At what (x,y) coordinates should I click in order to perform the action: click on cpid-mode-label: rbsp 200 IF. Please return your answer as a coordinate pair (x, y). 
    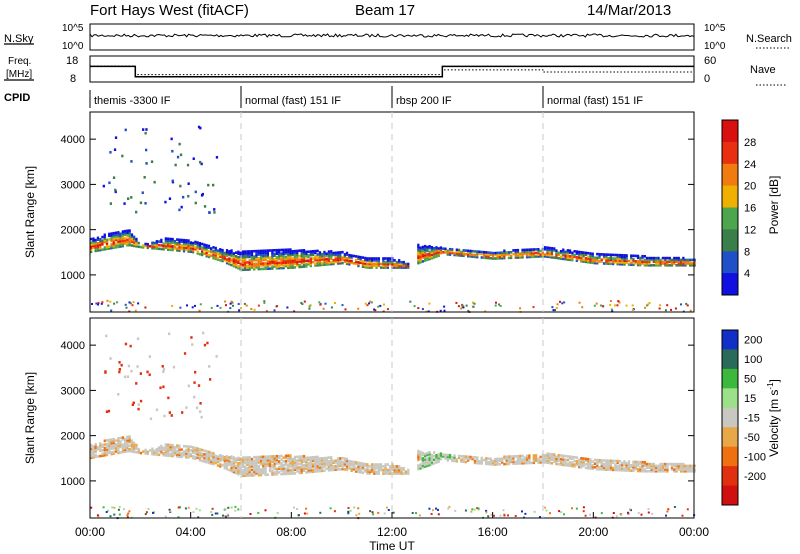
    Looking at the image, I should click on (424, 101).